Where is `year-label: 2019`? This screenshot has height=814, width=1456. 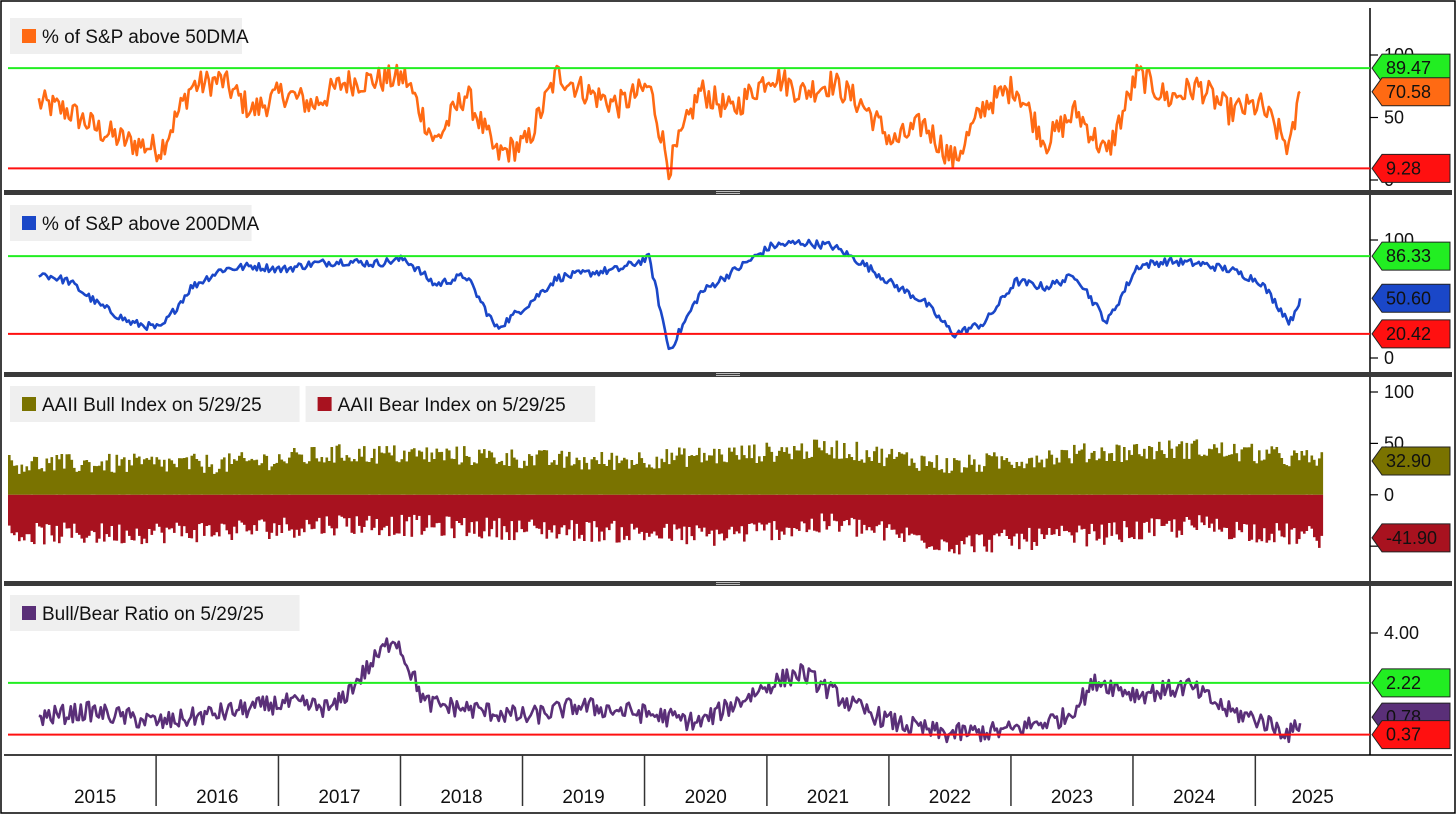
year-label: 2019 is located at coordinates (583, 797).